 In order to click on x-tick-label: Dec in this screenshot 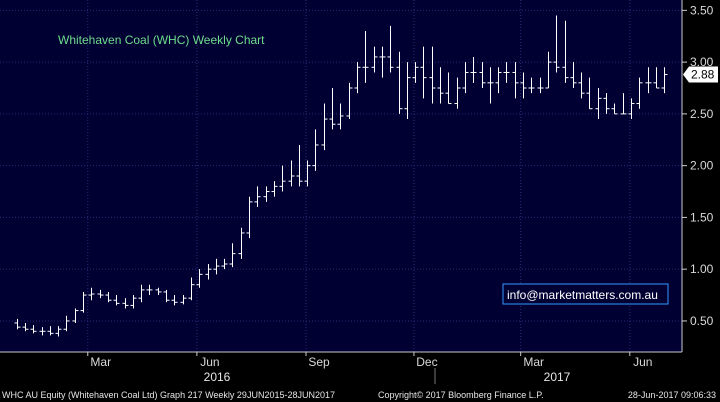, I will do `click(426, 362)`.